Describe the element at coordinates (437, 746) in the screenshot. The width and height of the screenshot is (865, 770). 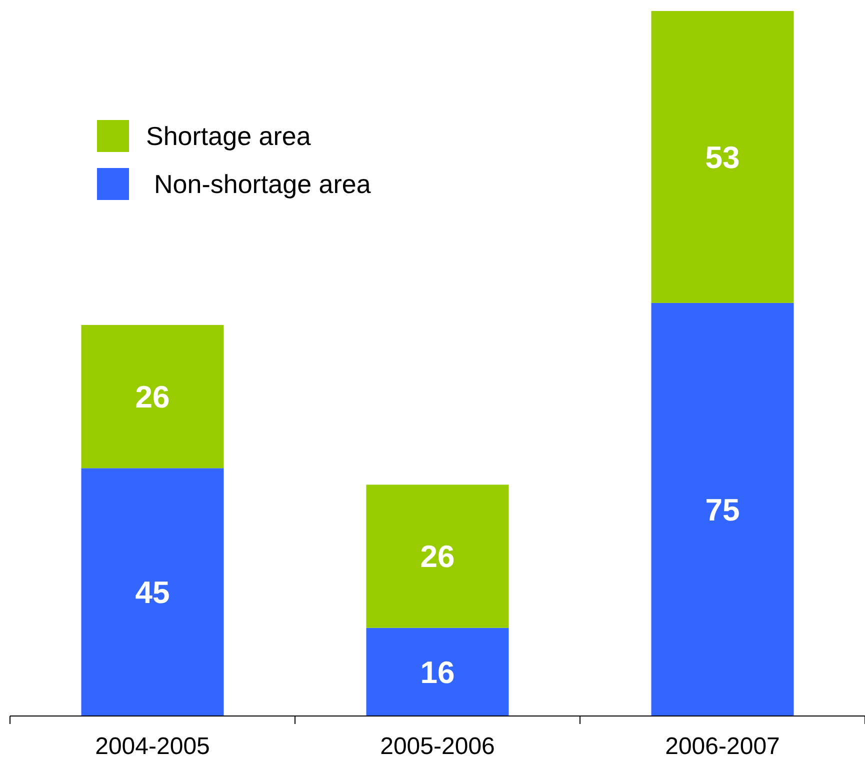
I see `x-tick-label: 2005-2006` at that location.